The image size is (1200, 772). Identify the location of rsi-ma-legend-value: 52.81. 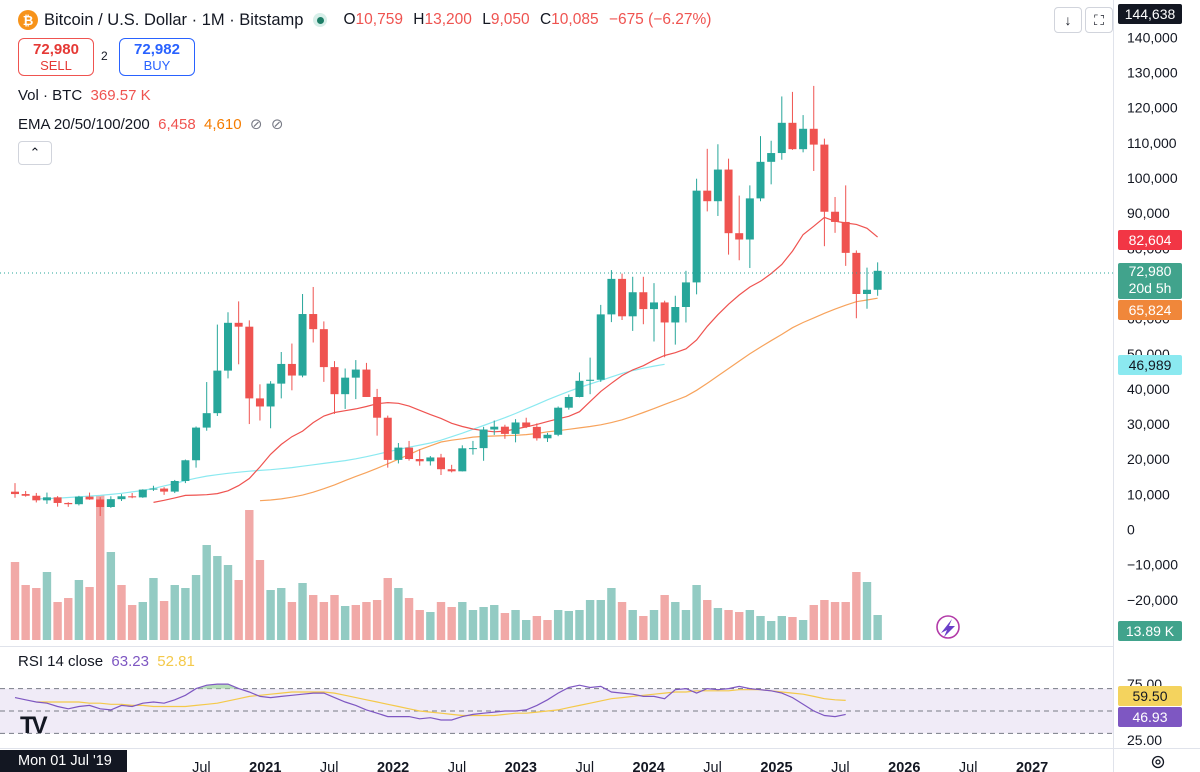
(176, 661).